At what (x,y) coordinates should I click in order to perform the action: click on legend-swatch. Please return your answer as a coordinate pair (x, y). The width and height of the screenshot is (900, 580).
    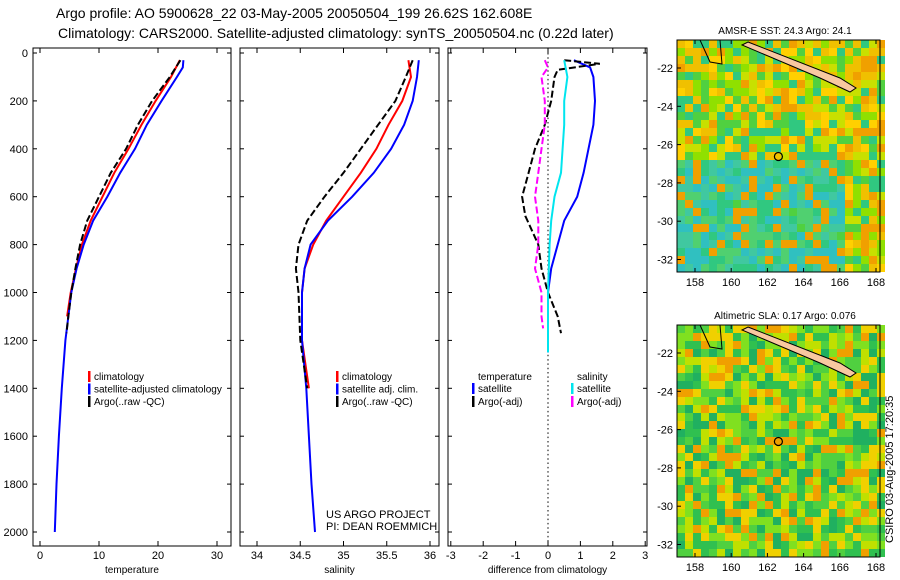
    Looking at the image, I should click on (337, 376).